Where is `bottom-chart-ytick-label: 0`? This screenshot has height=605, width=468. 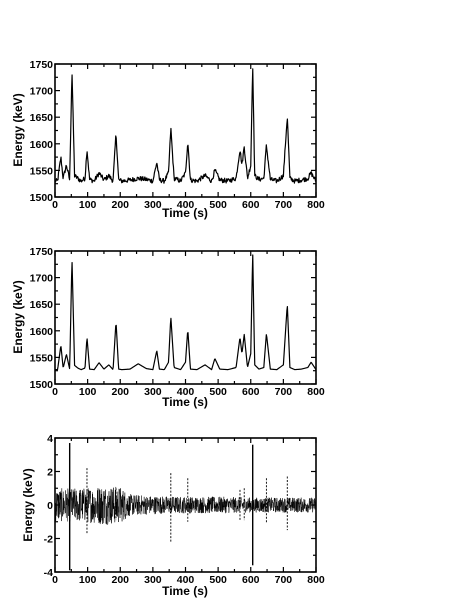
bottom-chart-ytick-label: 0 is located at coordinates (50, 506).